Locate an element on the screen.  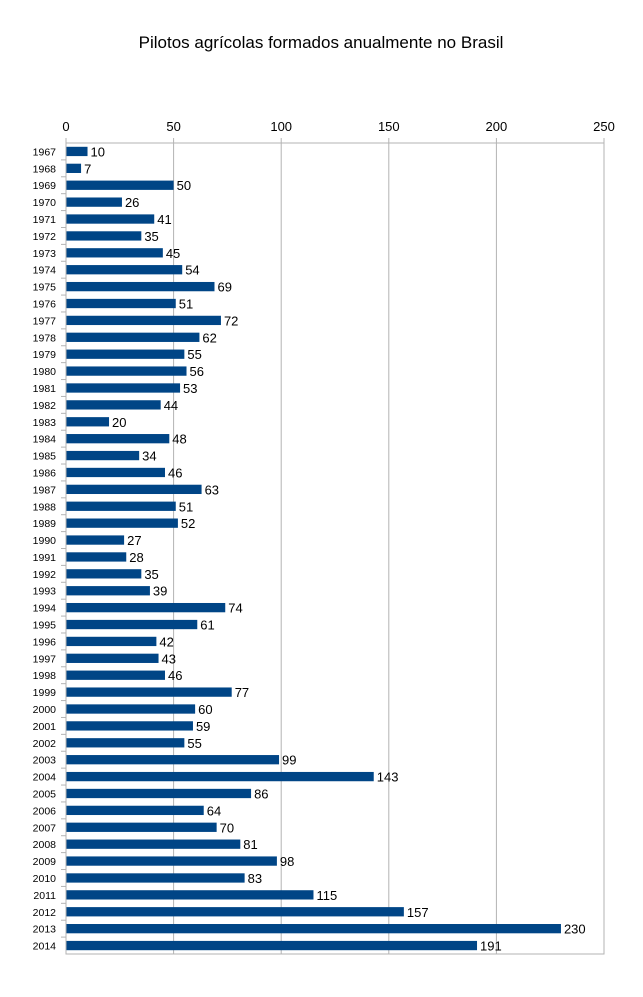
category-label: 2012 is located at coordinates (45, 913).